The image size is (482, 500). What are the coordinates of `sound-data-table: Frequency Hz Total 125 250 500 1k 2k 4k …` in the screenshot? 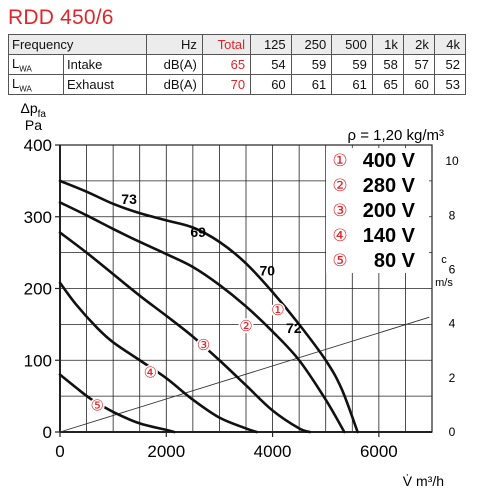 It's located at (237, 64).